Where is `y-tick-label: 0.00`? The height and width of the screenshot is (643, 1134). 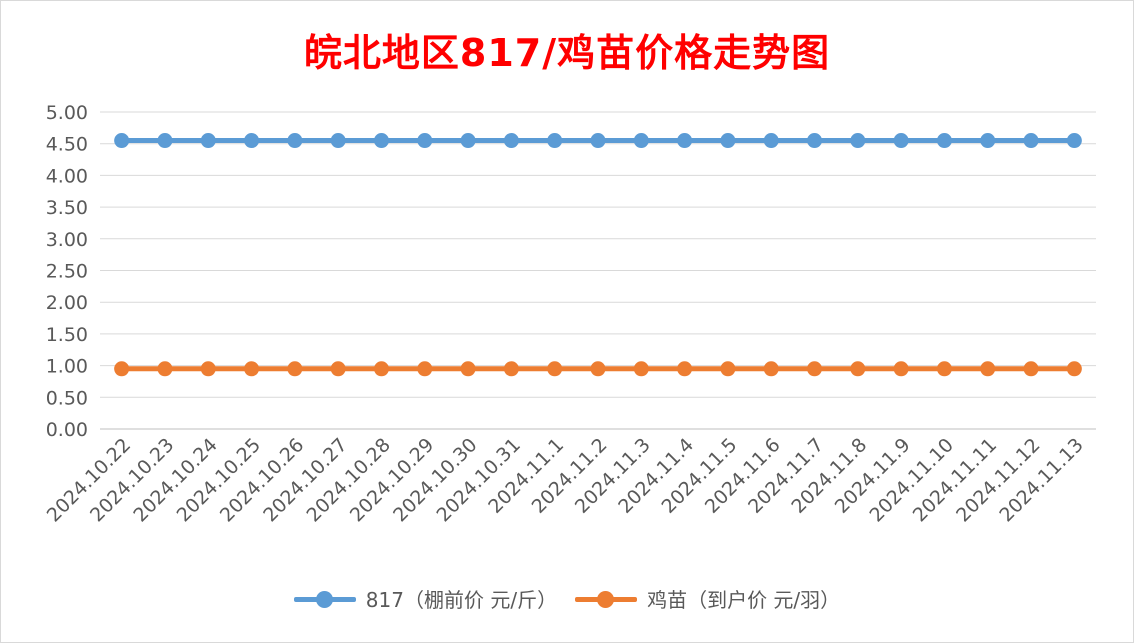 y-tick-label: 0.00 is located at coordinates (67, 430).